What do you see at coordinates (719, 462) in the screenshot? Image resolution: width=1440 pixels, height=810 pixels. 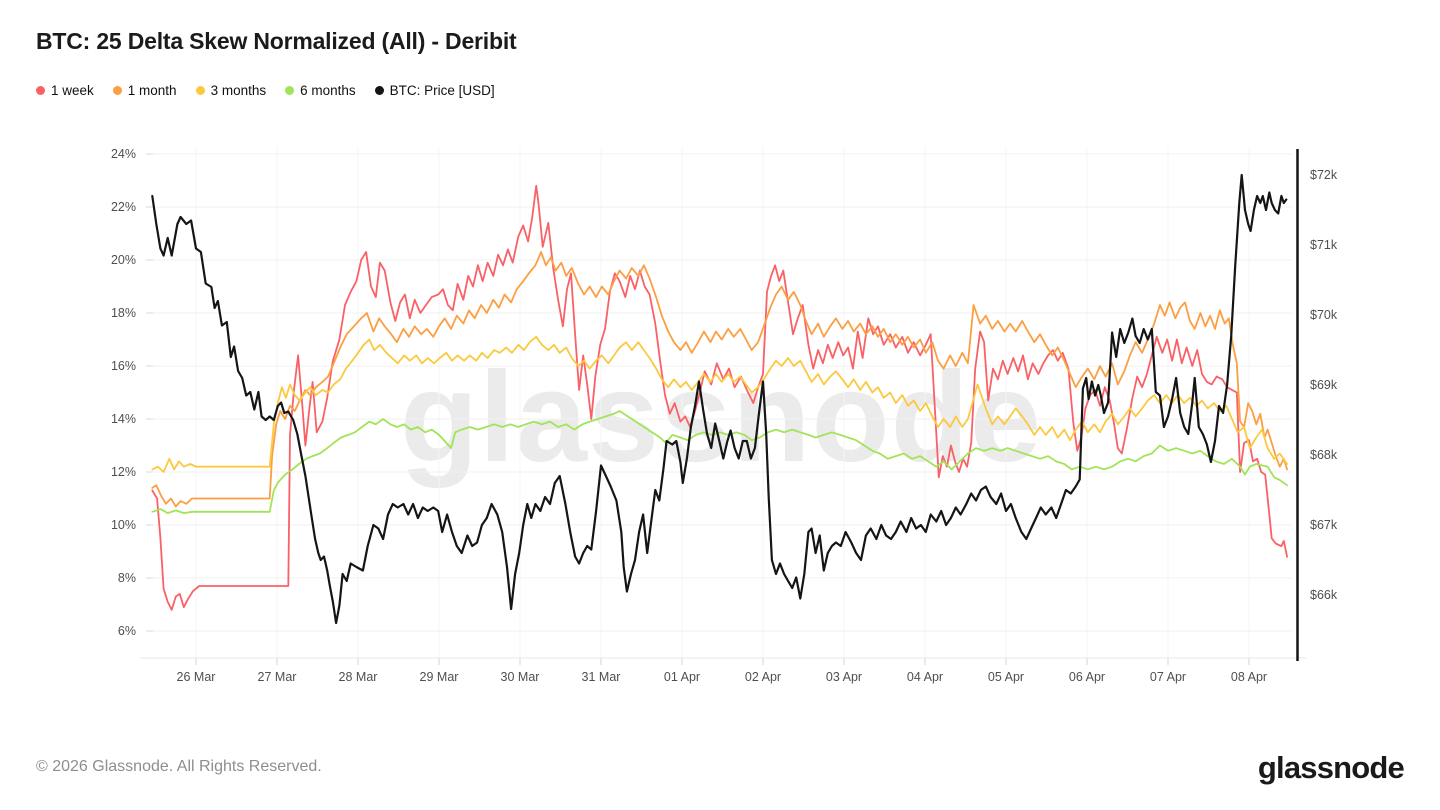 I see `series-line-6-months` at bounding box center [719, 462].